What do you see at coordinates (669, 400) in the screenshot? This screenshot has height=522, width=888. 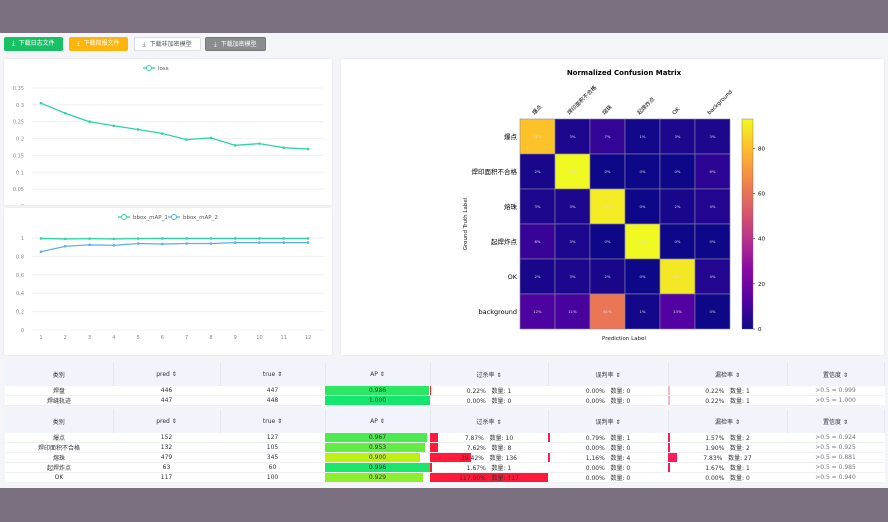 I see `miss-bar` at bounding box center [669, 400].